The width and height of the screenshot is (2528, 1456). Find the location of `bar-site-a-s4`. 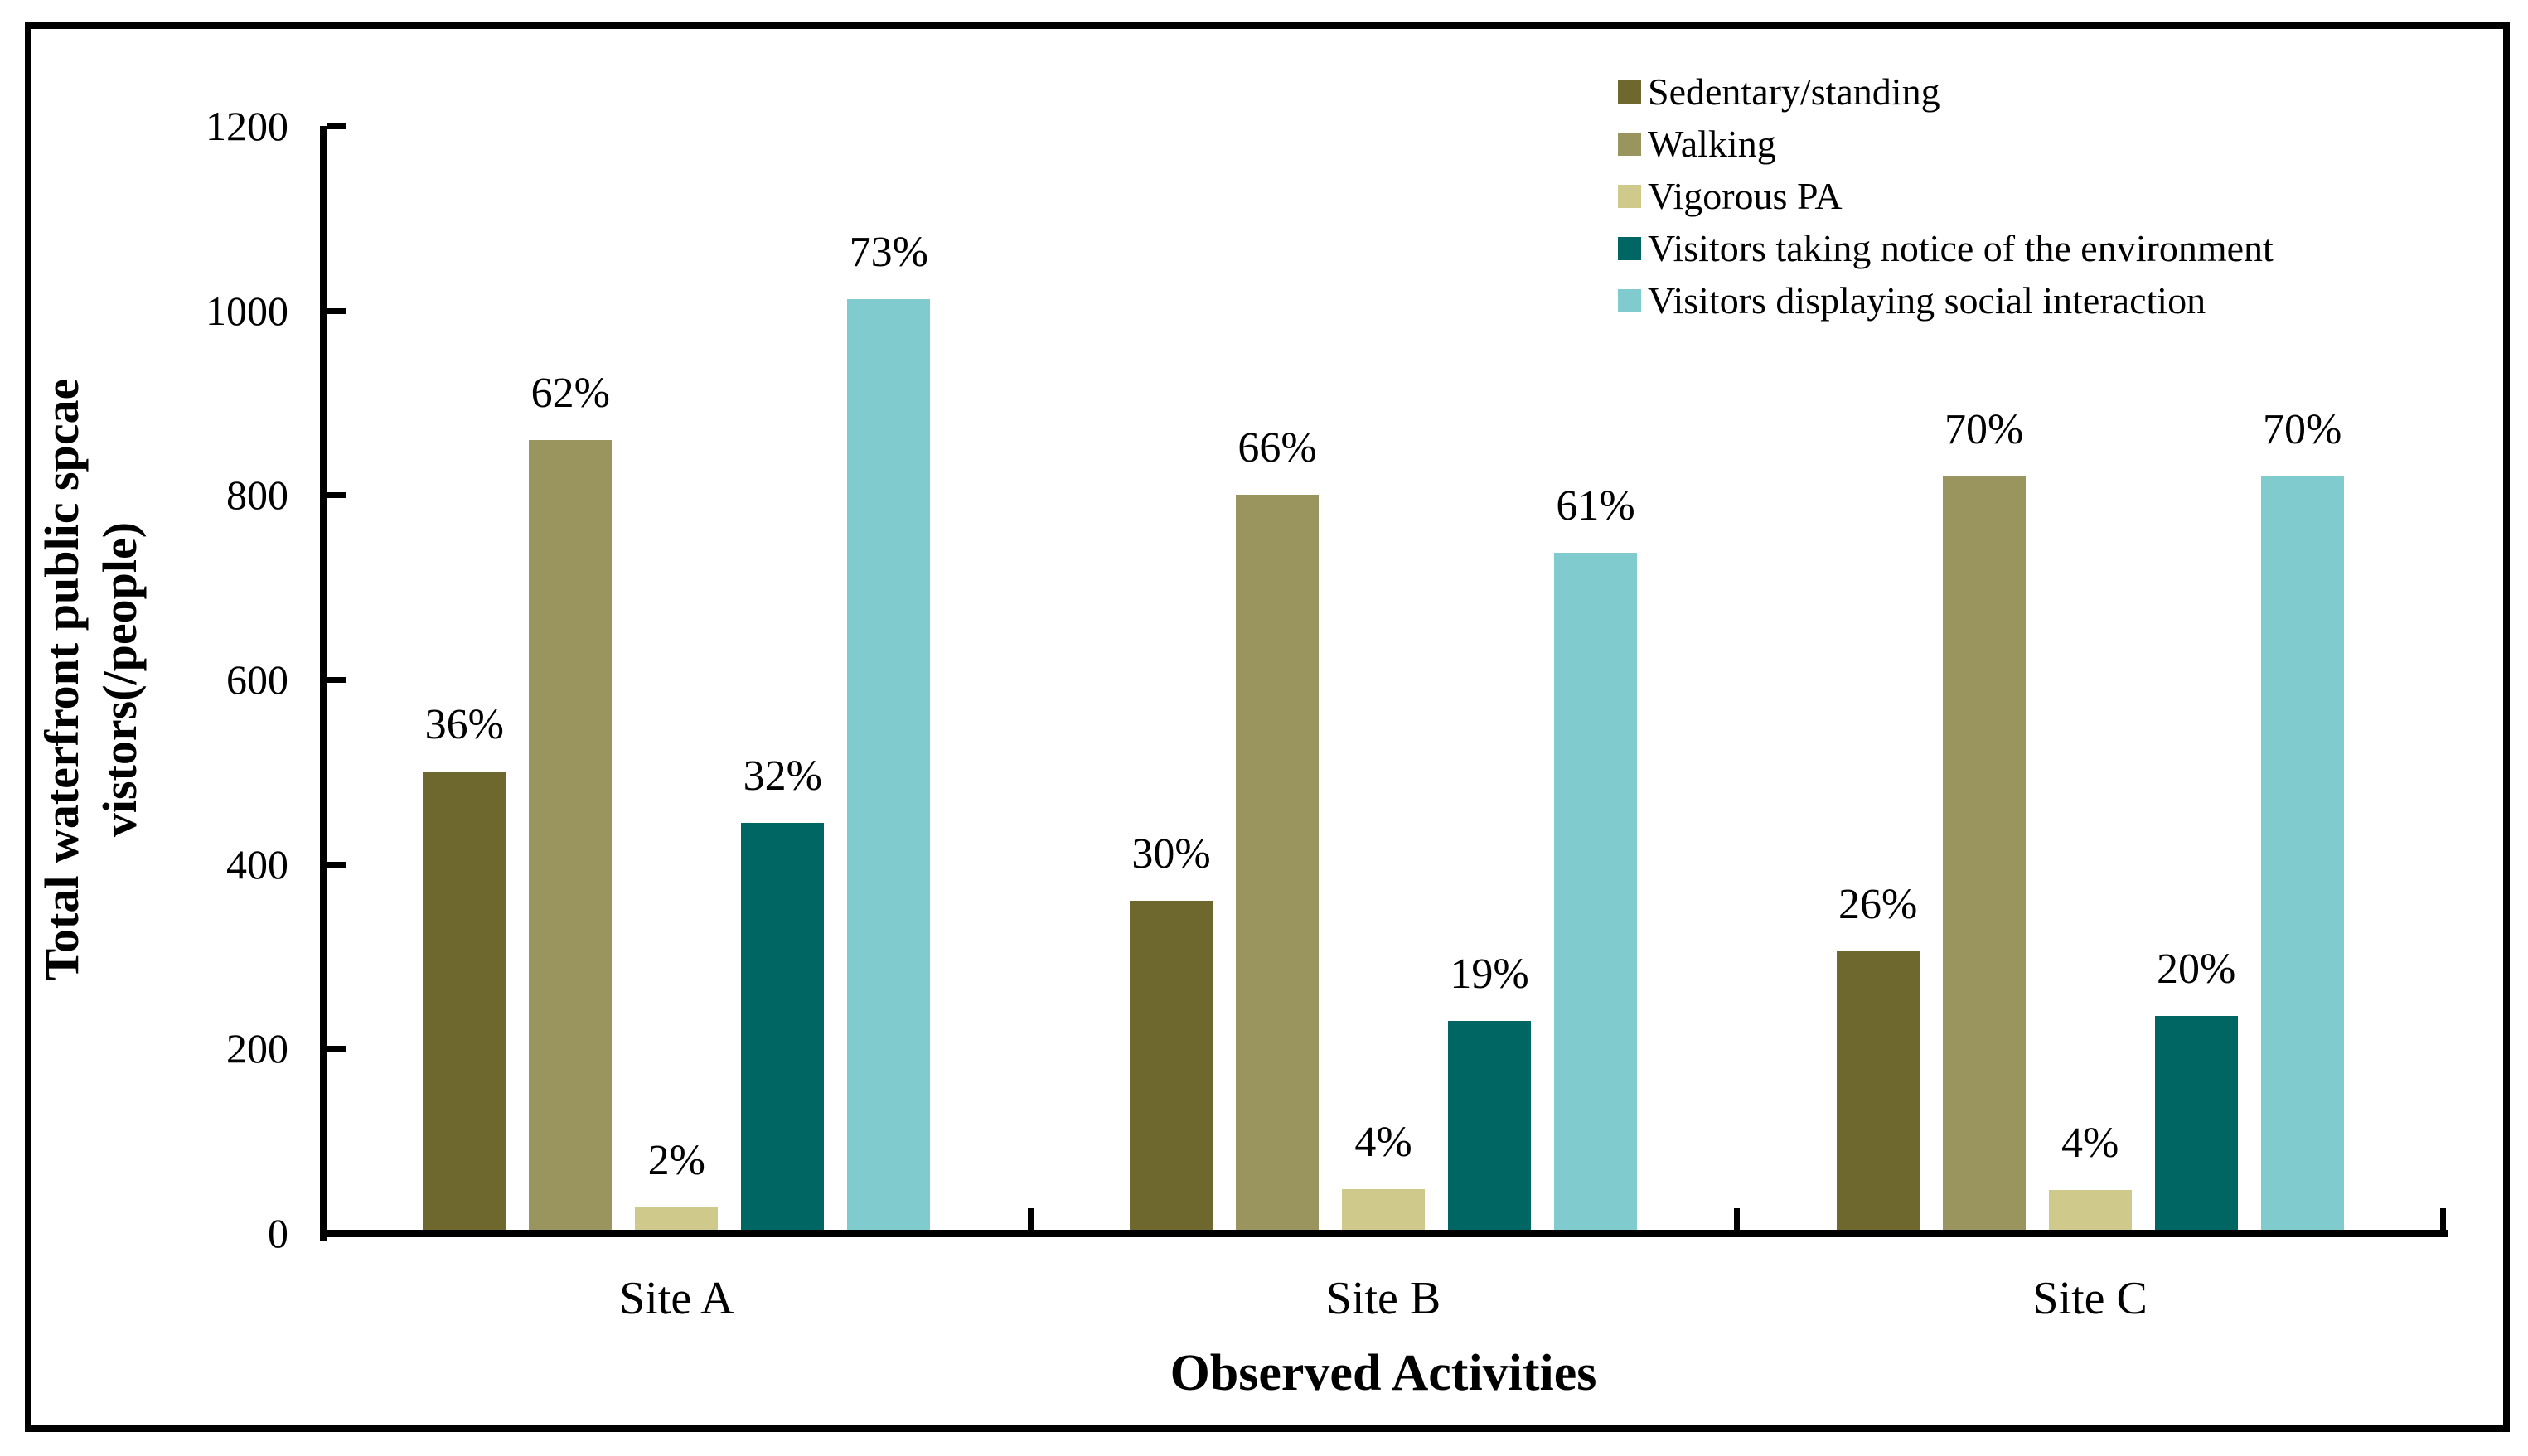

bar-site-a-s4 is located at coordinates (783, 1027).